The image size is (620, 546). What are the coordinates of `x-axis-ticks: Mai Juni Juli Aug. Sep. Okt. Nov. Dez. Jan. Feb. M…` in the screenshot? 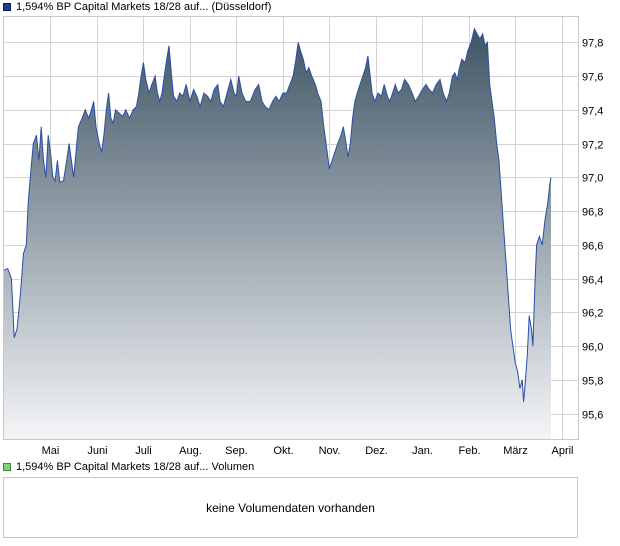 It's located at (308, 451).